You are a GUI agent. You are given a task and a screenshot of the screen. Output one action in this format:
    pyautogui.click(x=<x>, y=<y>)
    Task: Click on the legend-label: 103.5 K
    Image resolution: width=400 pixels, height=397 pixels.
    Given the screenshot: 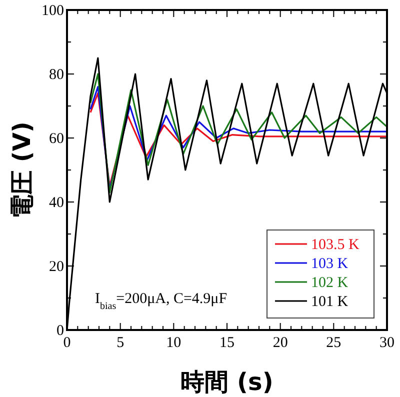 What is the action you would take?
    pyautogui.click(x=335, y=245)
    